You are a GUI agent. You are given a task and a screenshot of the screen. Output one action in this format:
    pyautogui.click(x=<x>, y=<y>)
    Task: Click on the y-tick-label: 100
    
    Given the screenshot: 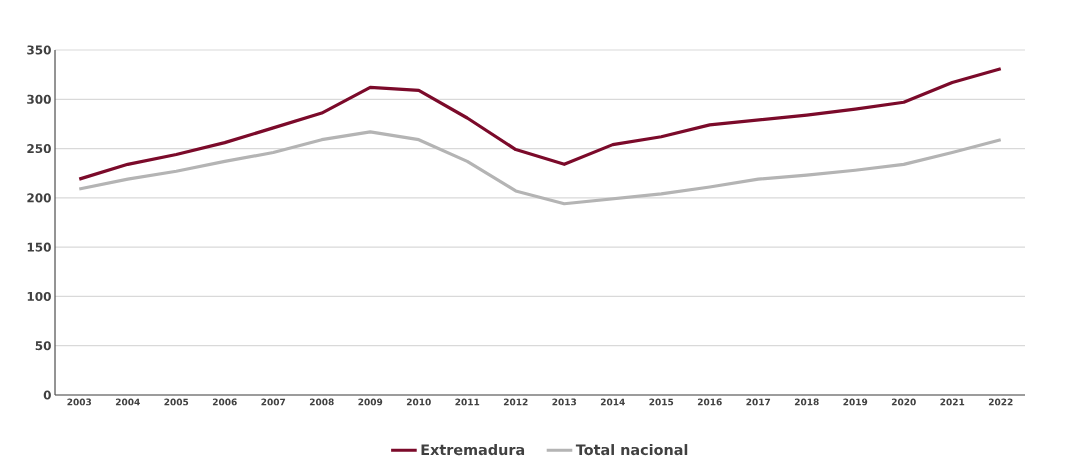 What is the action you would take?
    pyautogui.click(x=39, y=296)
    